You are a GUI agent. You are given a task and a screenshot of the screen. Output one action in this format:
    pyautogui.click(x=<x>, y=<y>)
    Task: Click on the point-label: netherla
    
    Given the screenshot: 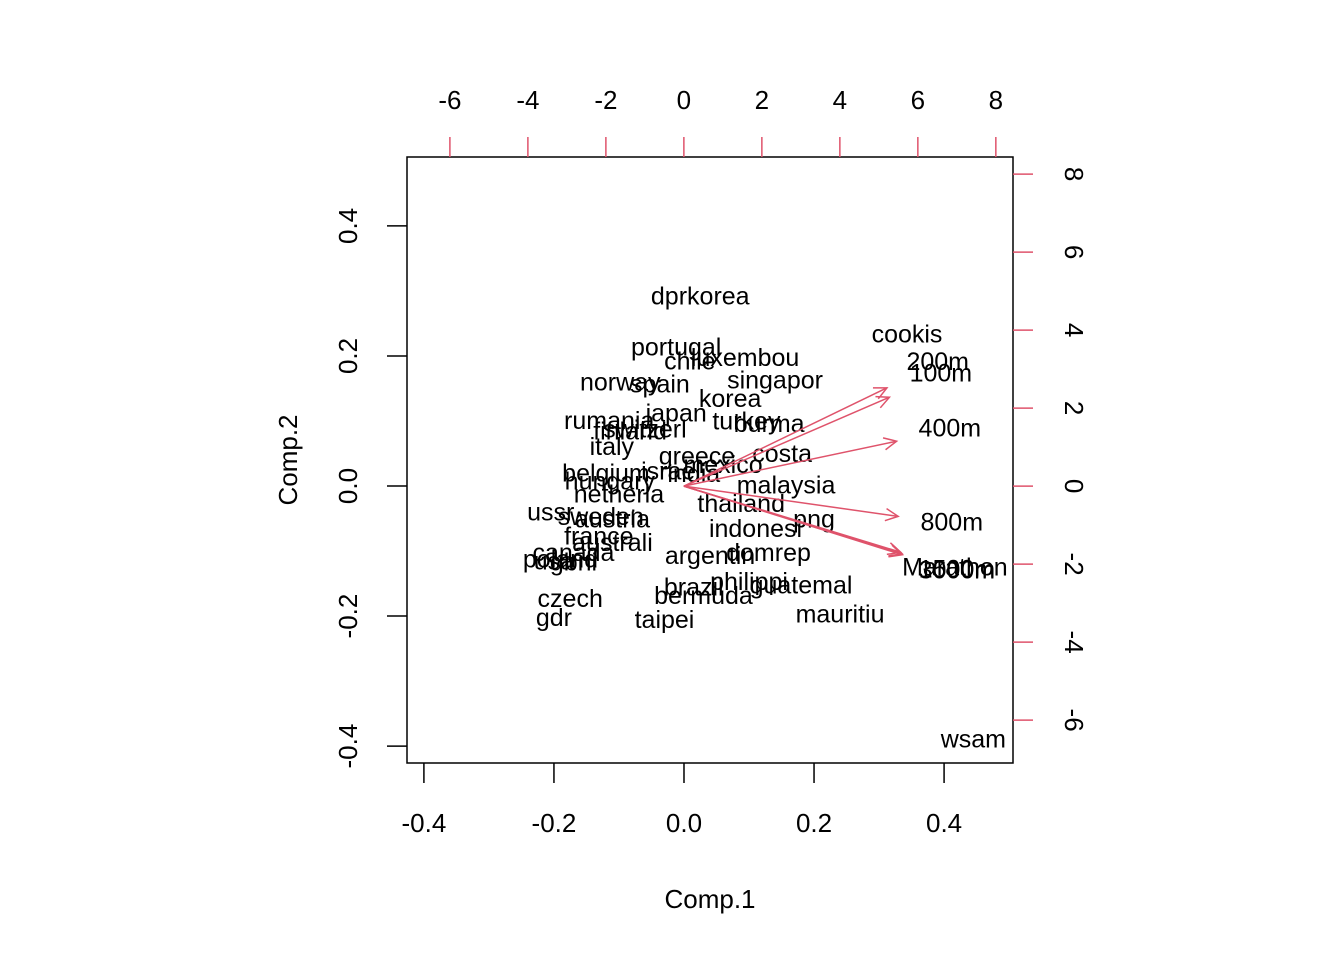 What is the action you would take?
    pyautogui.click(x=619, y=494)
    